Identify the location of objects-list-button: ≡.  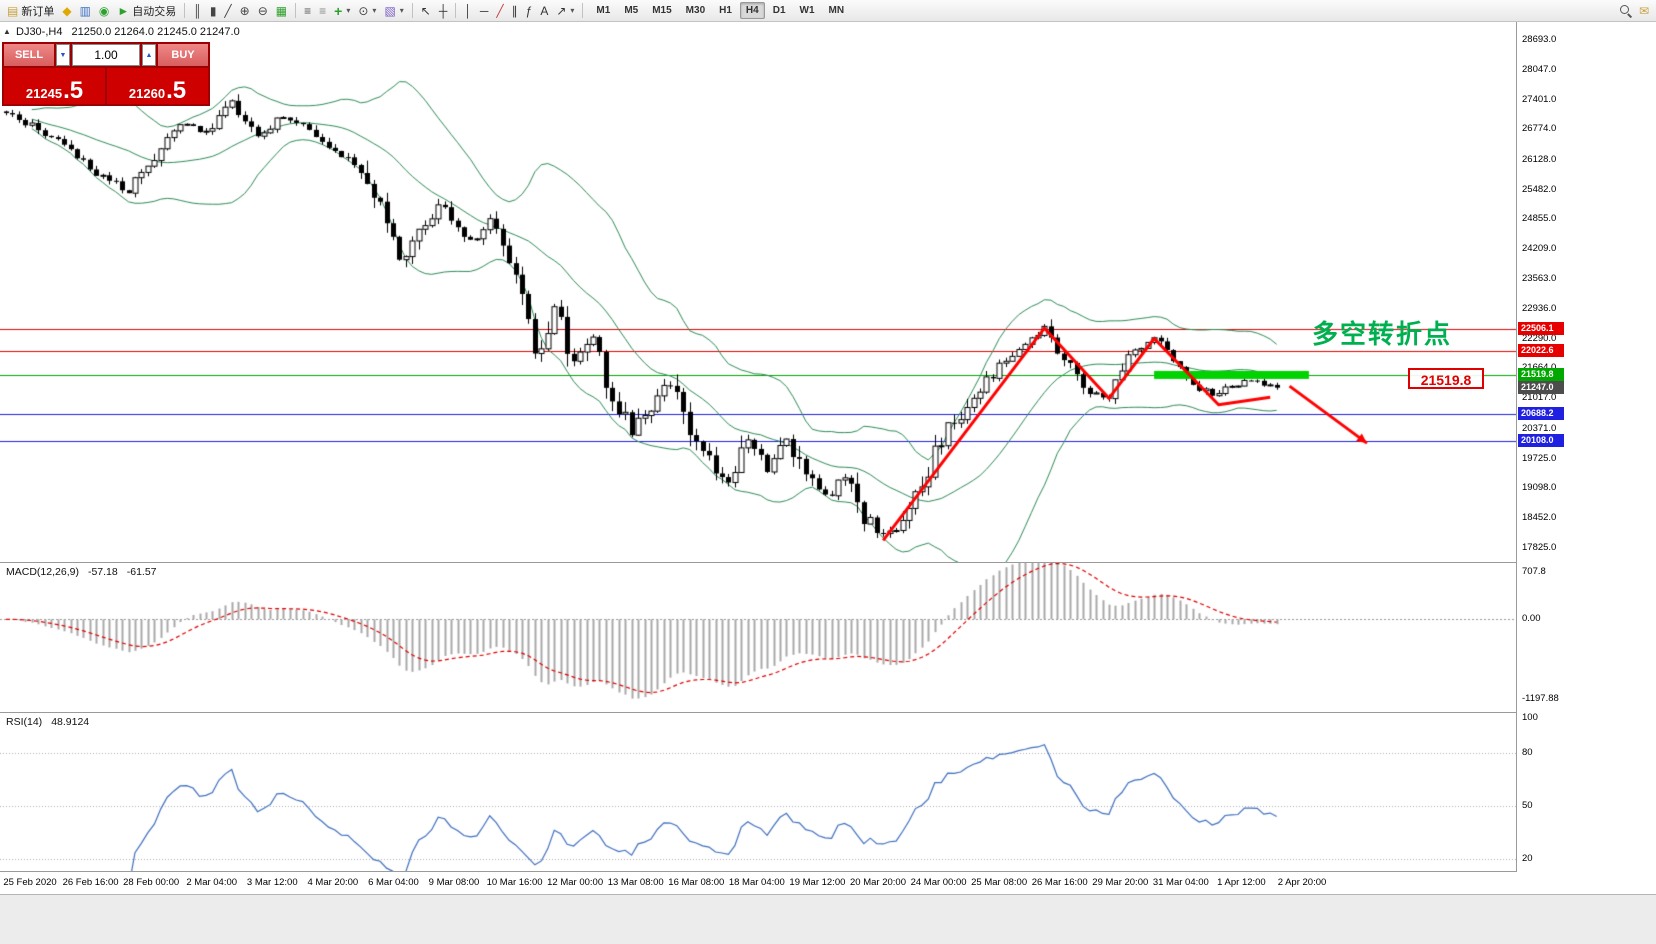
(322, 11).